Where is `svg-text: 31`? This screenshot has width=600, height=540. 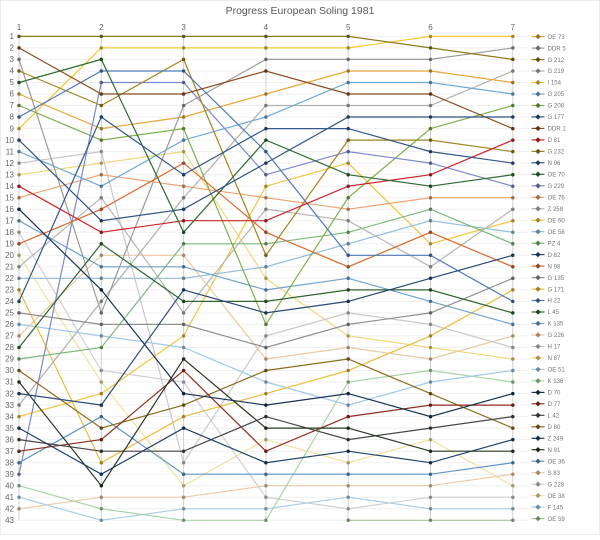
svg-text: 31 is located at coordinates (9, 382).